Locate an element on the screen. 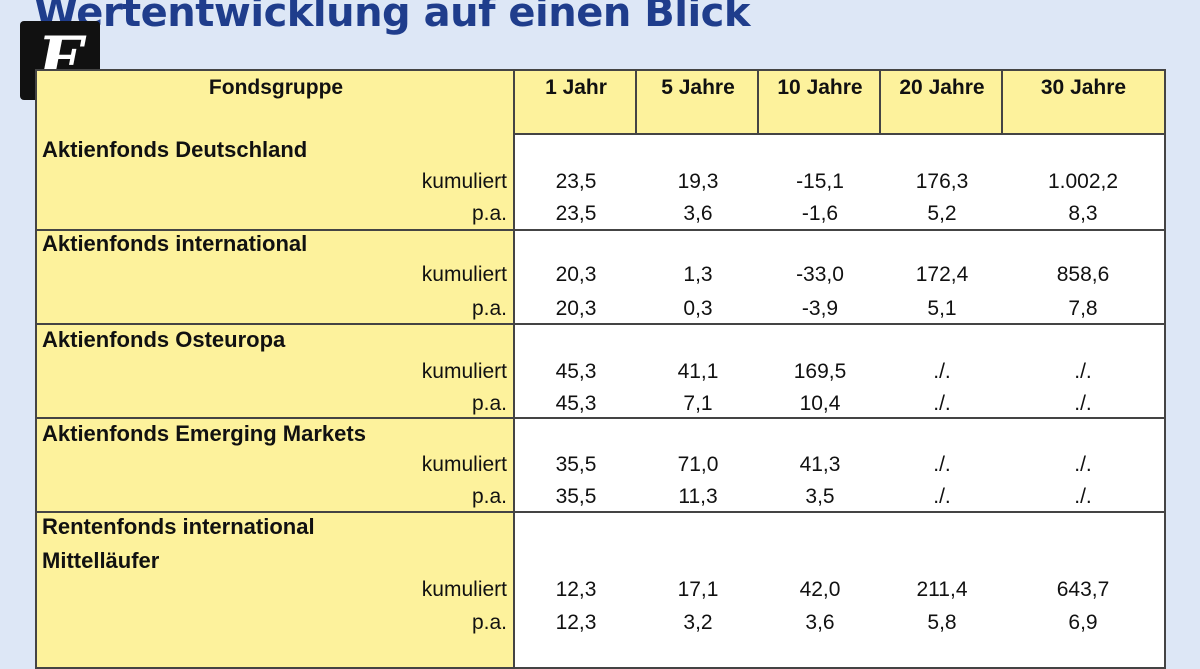  table-cell: -33,0 is located at coordinates (820, 274).